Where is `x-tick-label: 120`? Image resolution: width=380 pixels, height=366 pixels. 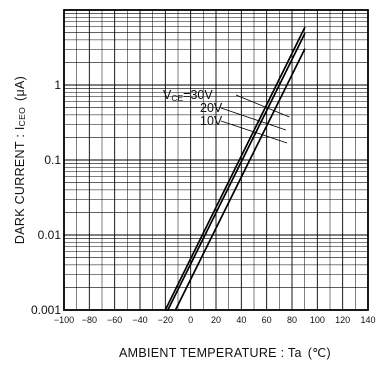 x-tick-label: 120 is located at coordinates (342, 320).